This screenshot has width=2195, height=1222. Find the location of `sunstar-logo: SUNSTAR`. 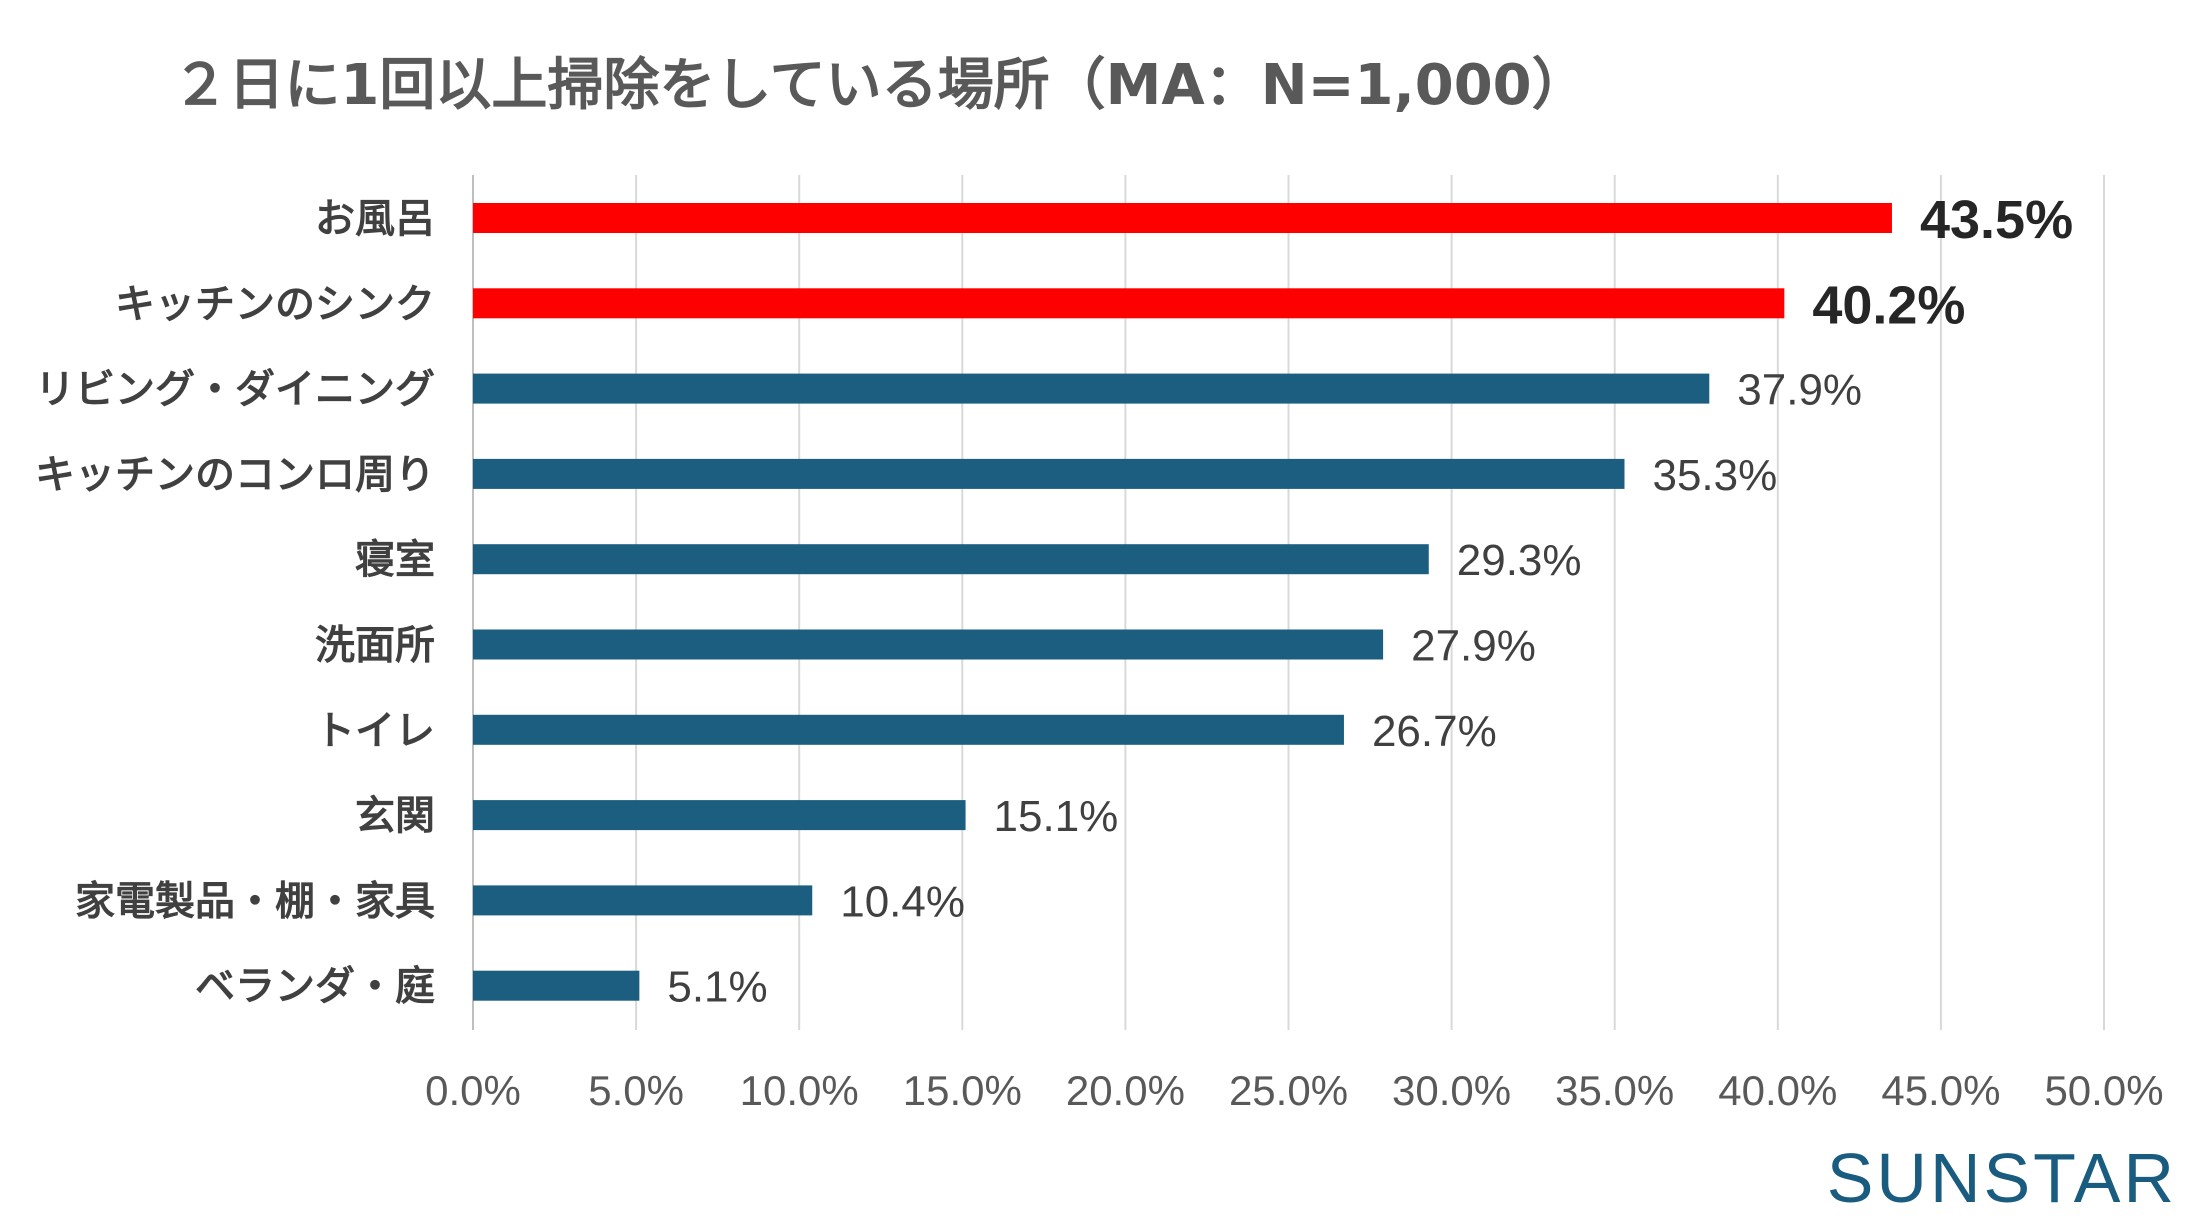

sunstar-logo: SUNSTAR is located at coordinates (2001, 1178).